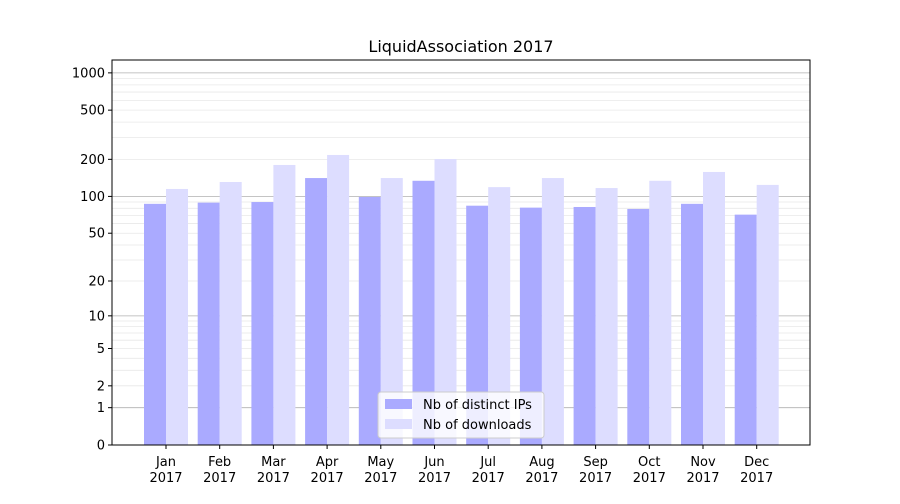 This screenshot has width=900, height=504. Describe the element at coordinates (101, 446) in the screenshot. I see `y-tick-label: 0` at that location.